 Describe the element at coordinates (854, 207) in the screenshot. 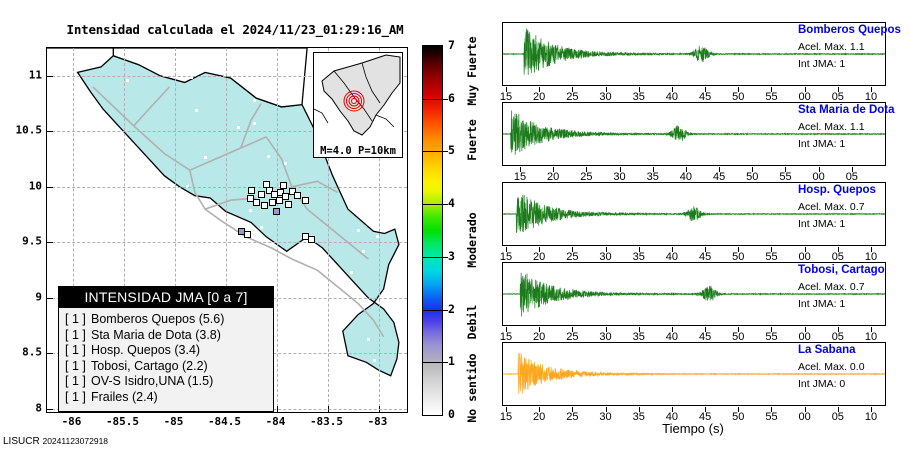

I see `station-info-block: Hosp. Quepos Acel. Max. 0.7 Int JMA: 1` at that location.